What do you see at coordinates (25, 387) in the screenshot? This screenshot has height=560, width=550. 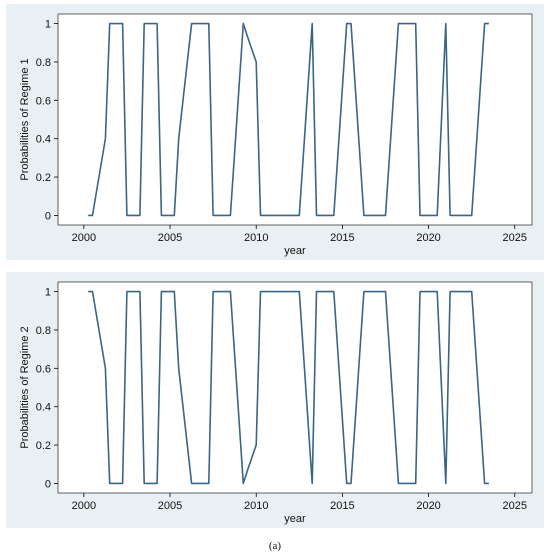 I see `y-axis-title: Probabilities of Regime 2` at bounding box center [25, 387].